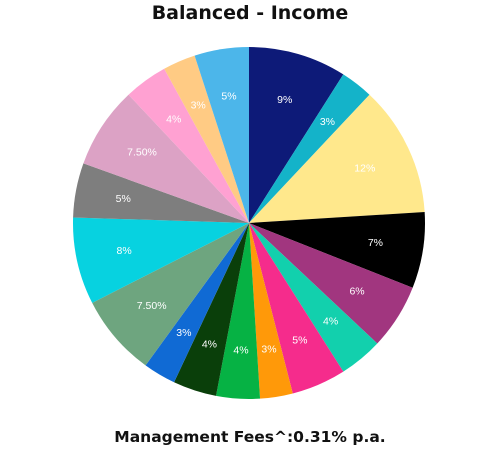 This screenshot has height=454, width=500. Describe the element at coordinates (123, 199) in the screenshot. I see `pie-slice-label-14: 5%` at that location.